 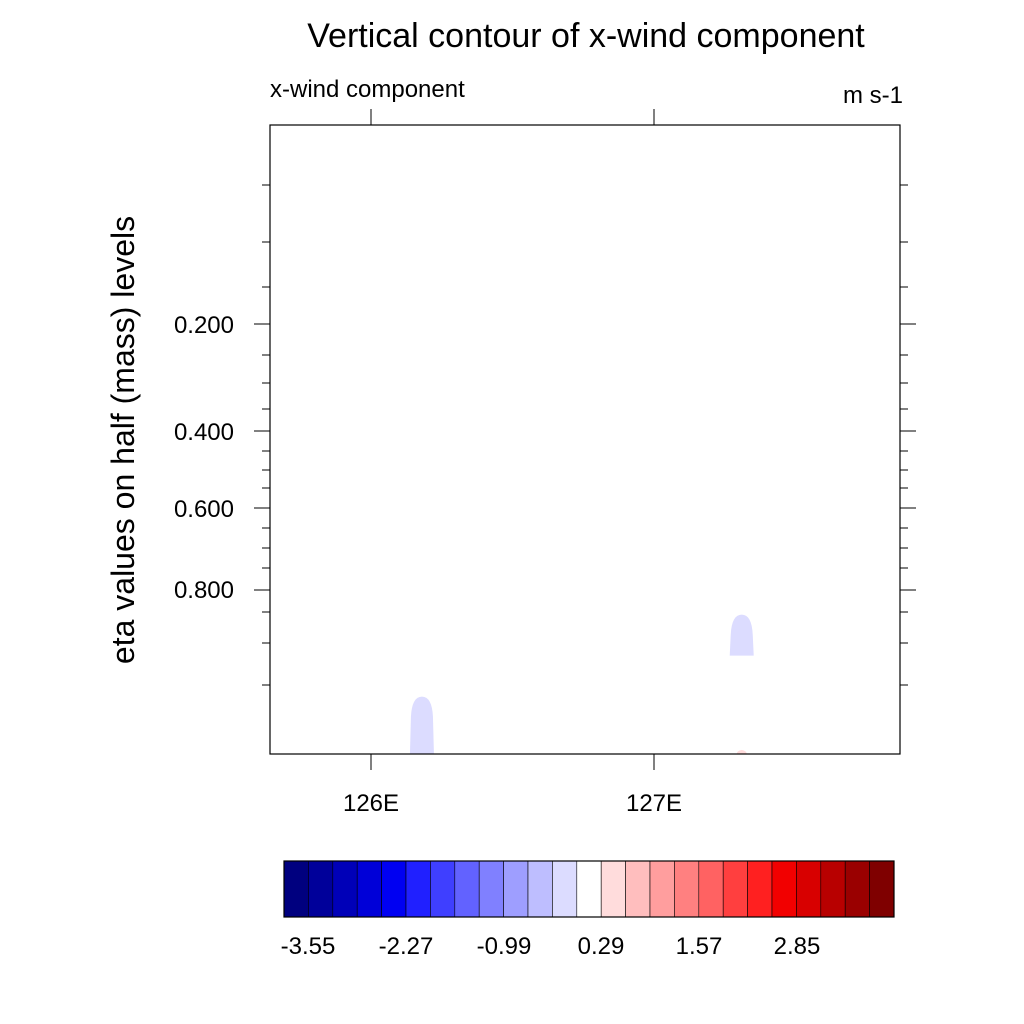 What do you see at coordinates (371, 803) in the screenshot?
I see `x-tick-label-126e: 126E` at bounding box center [371, 803].